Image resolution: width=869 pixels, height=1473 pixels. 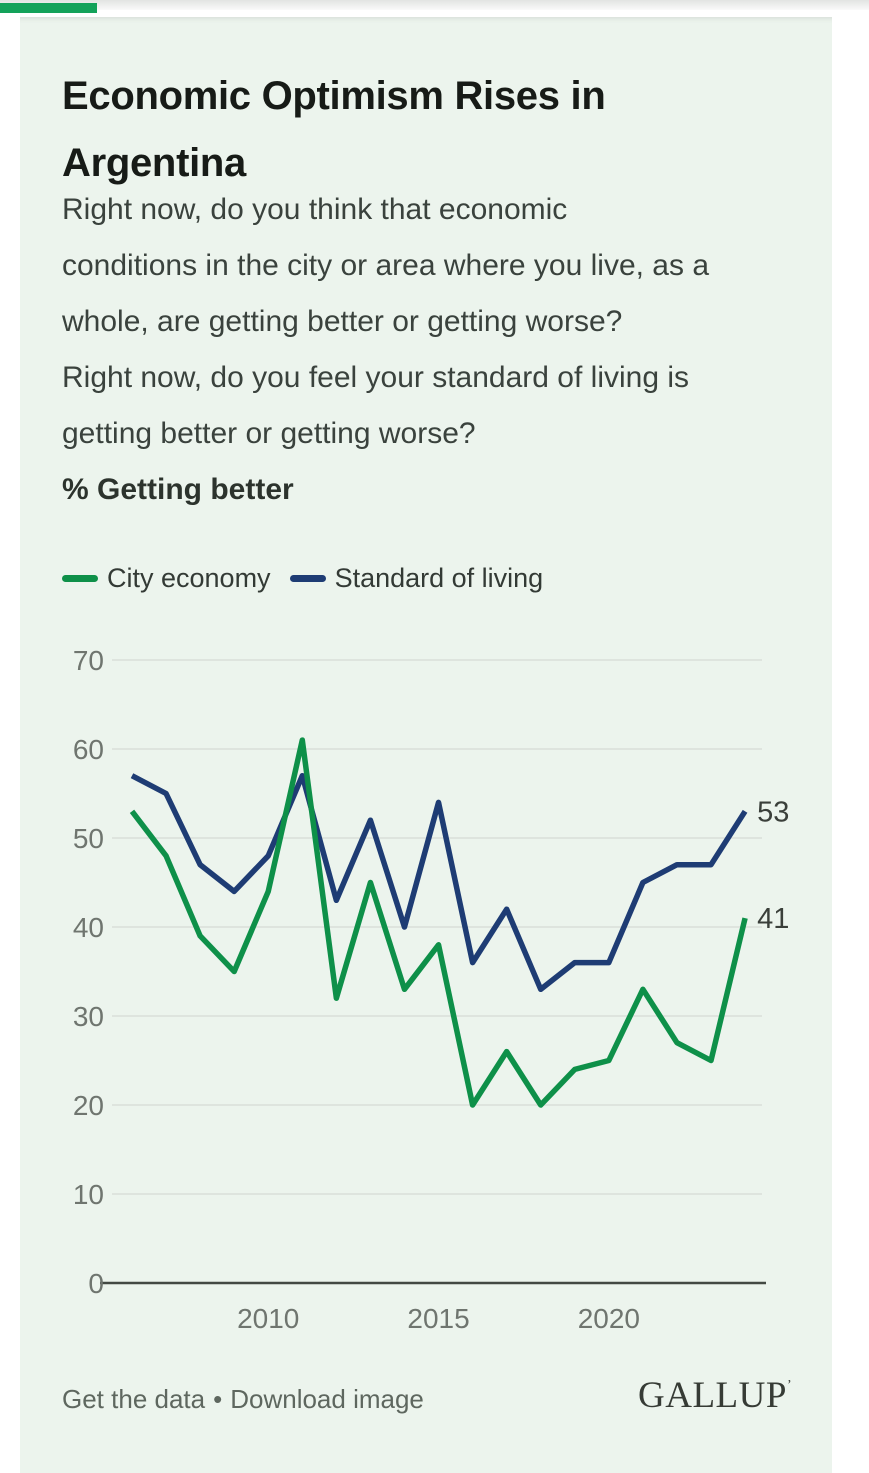 What do you see at coordinates (715, 1395) in the screenshot?
I see `gallup-logo: GALLUP’` at bounding box center [715, 1395].